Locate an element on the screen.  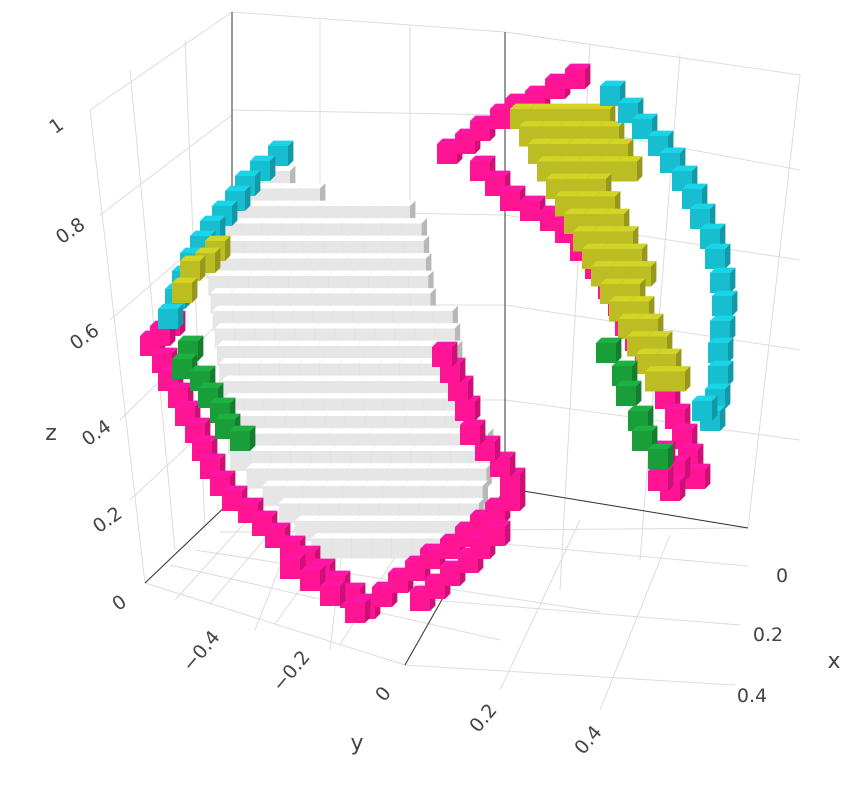
x-axis-line is located at coordinates (626, 508).